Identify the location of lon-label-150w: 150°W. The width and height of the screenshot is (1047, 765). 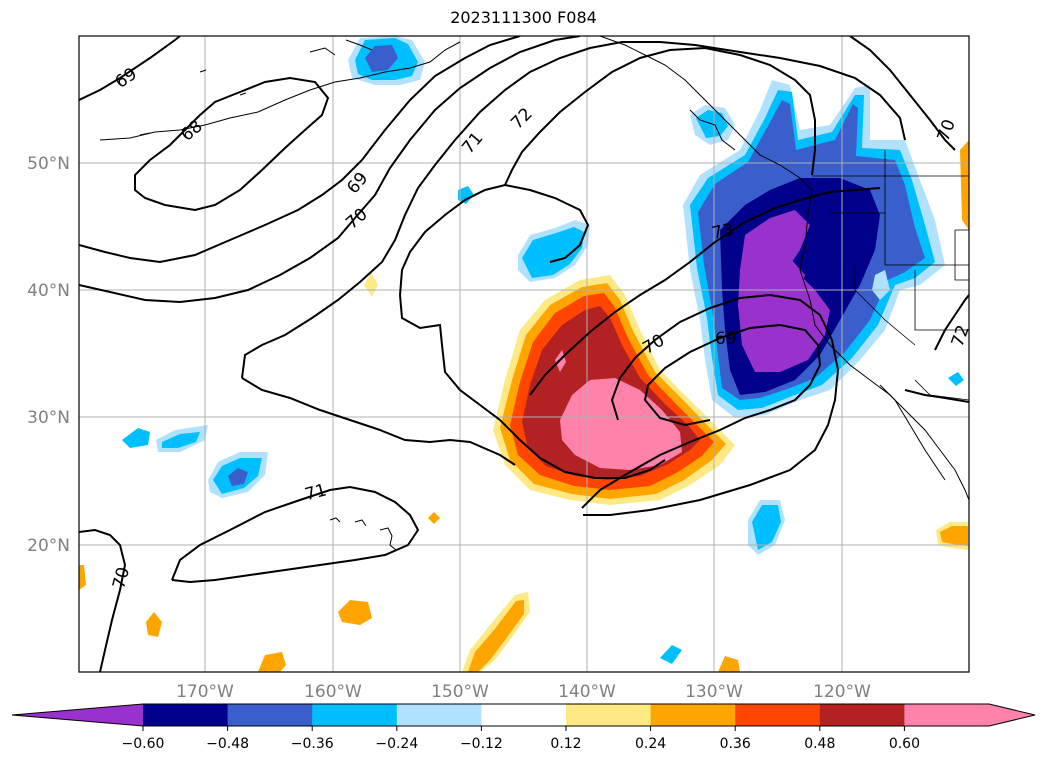
(460, 692).